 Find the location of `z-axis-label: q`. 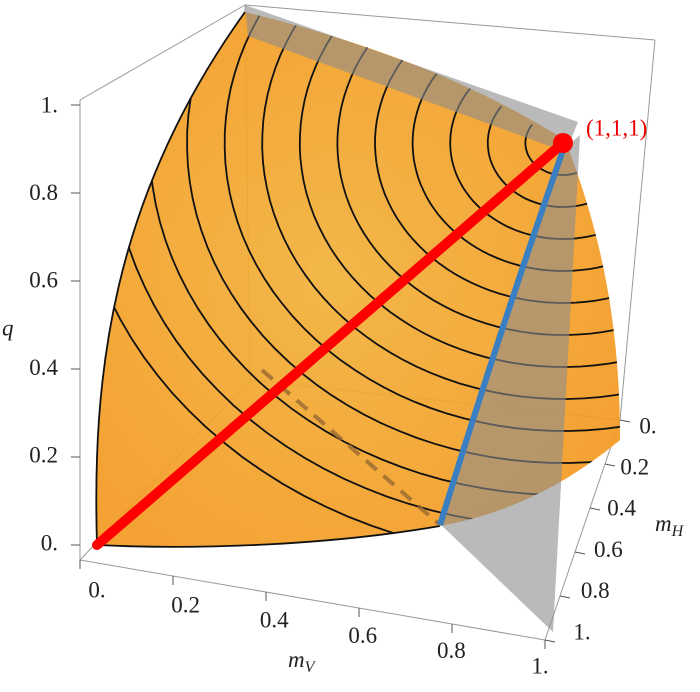

z-axis-label: q is located at coordinates (8, 327).